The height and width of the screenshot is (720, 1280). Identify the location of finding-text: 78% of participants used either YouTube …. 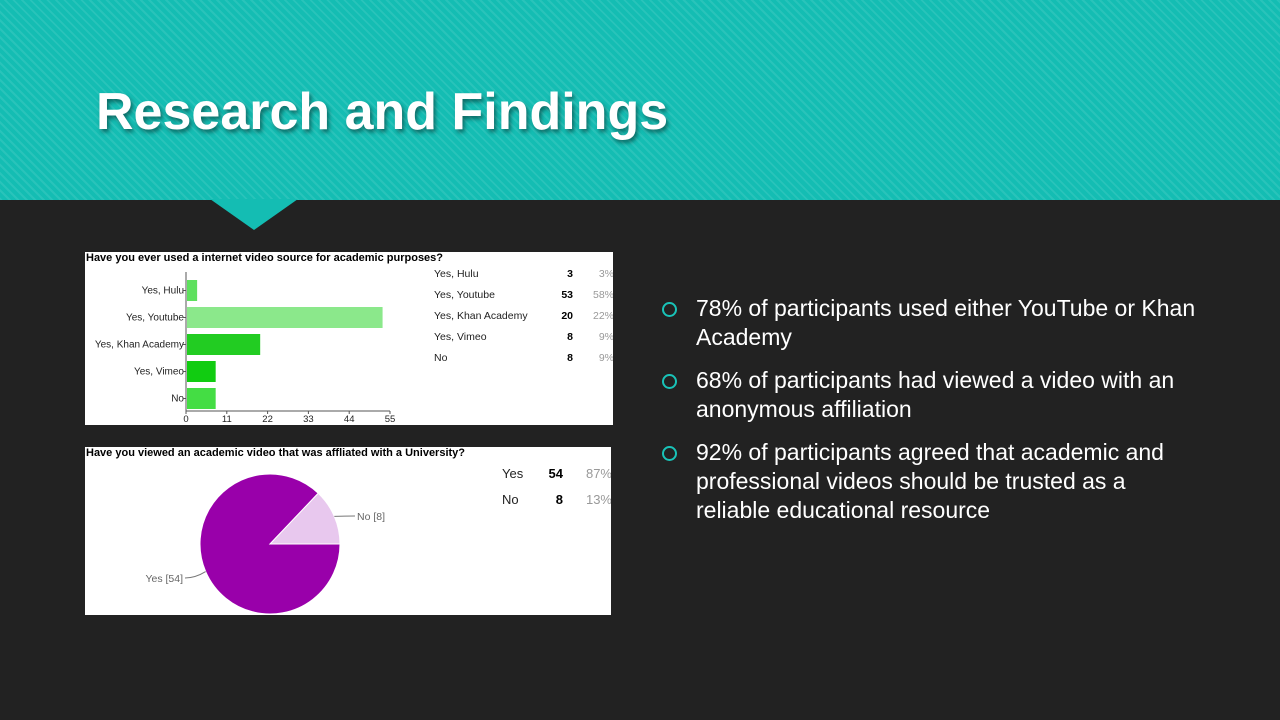
(946, 322).